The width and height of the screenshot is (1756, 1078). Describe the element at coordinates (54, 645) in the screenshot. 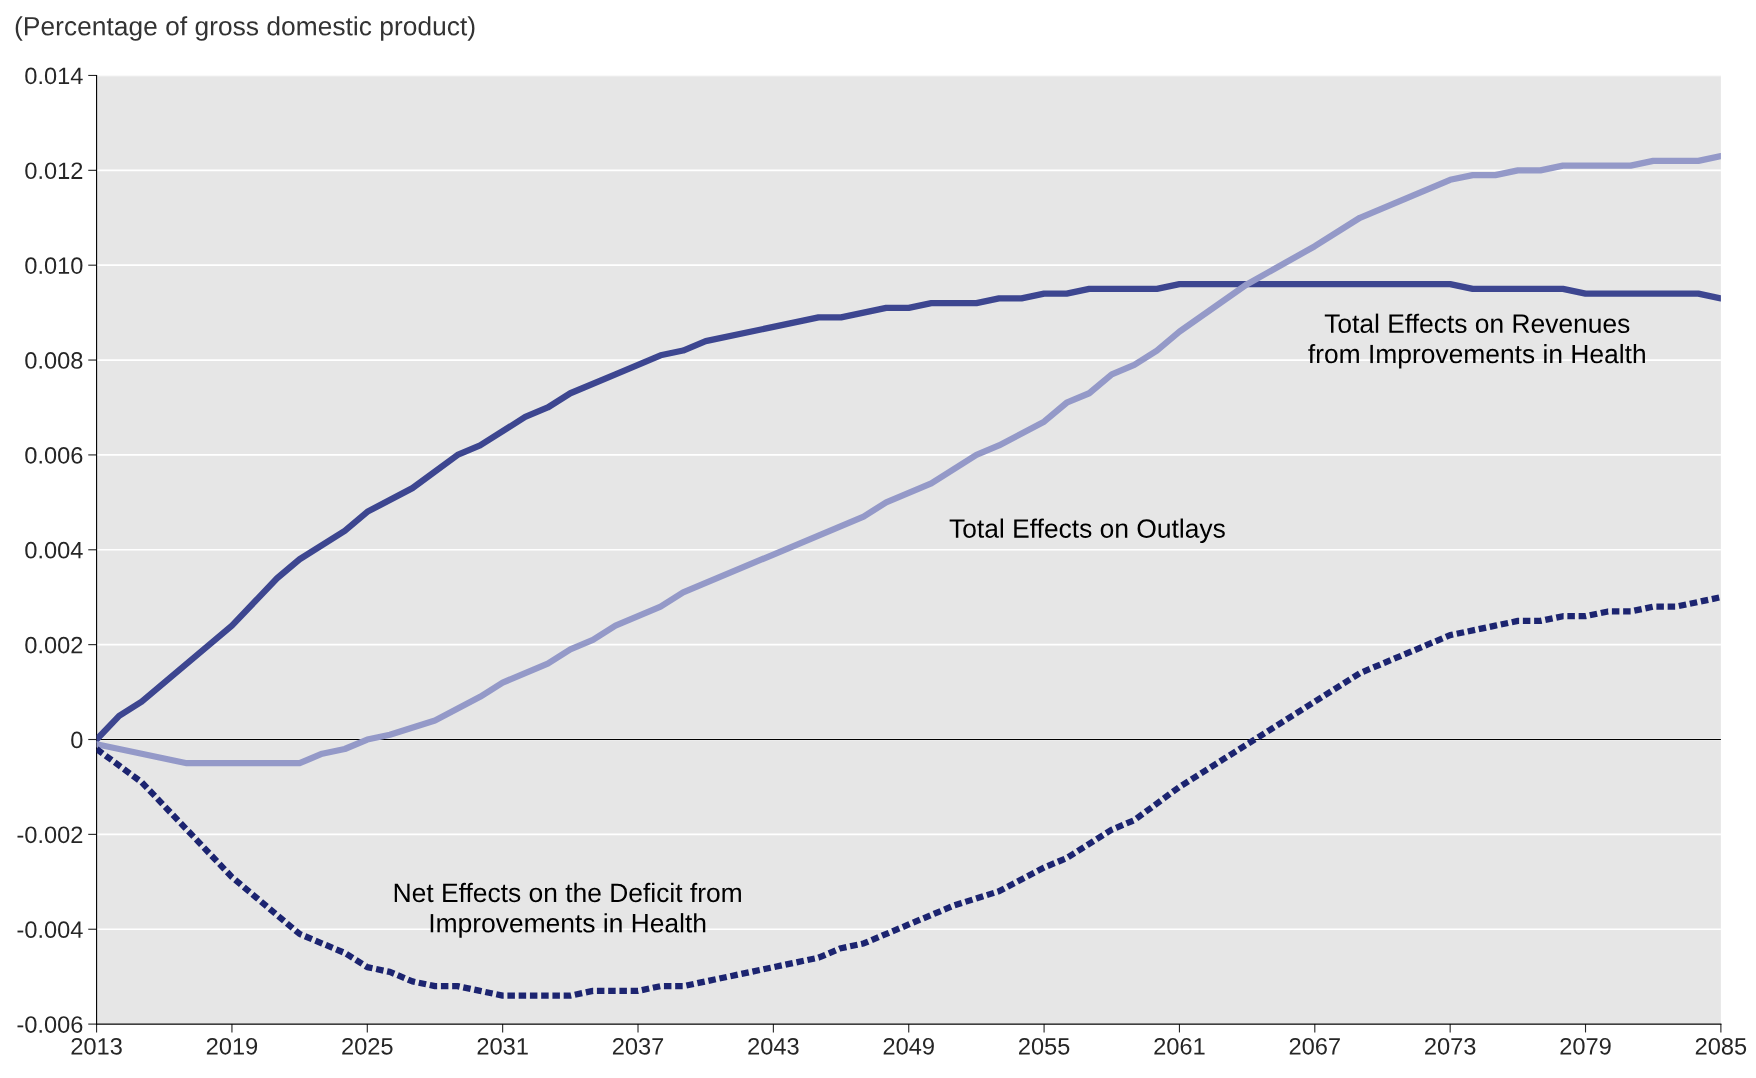

I see `y-tick-label: 0.002` at that location.